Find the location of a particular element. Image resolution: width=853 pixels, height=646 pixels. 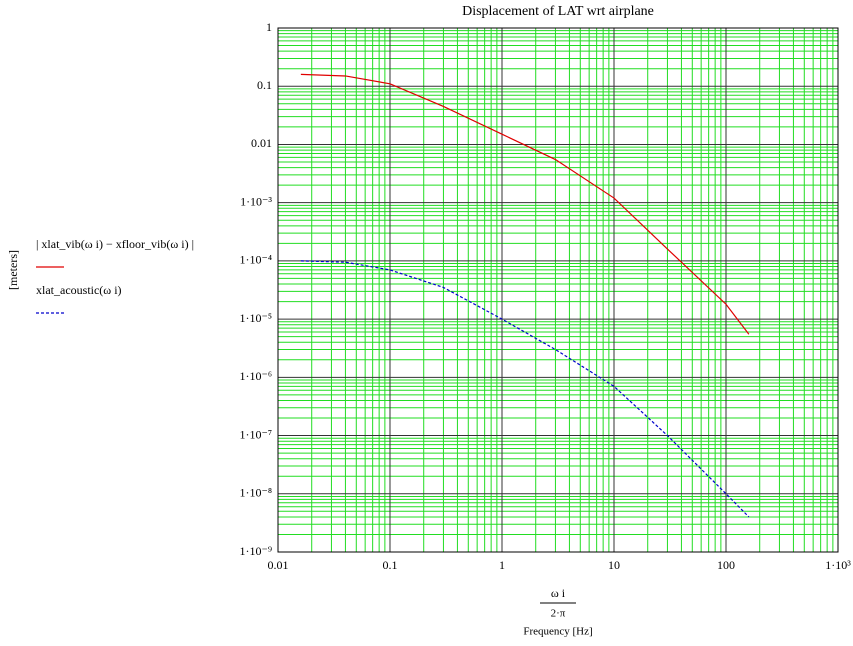

y-tick-label: 1·10⁻³ is located at coordinates (256, 201).